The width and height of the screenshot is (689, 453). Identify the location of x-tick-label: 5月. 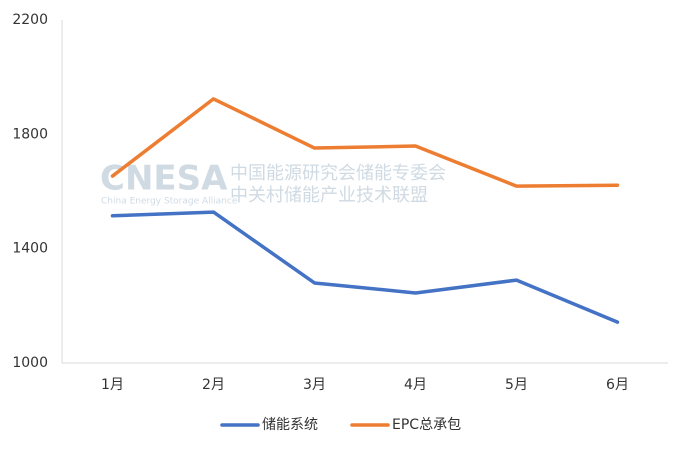
(516, 385).